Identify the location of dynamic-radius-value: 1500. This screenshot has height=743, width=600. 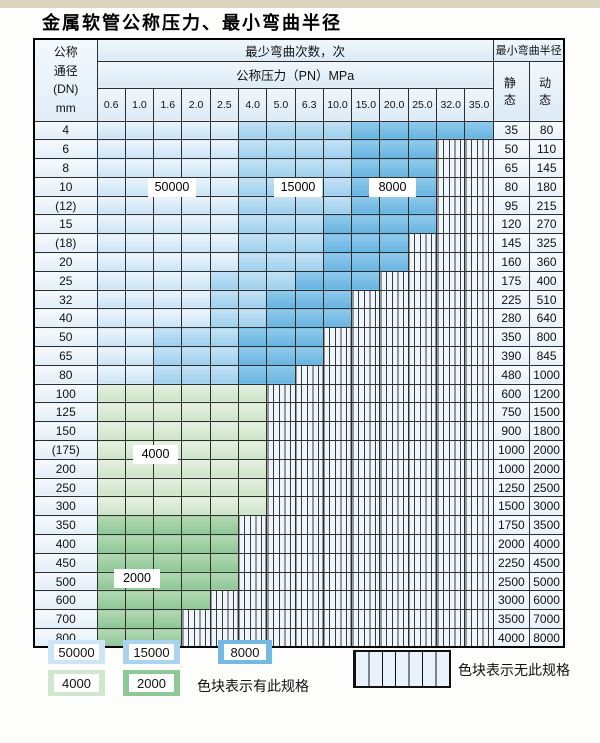
(546, 412).